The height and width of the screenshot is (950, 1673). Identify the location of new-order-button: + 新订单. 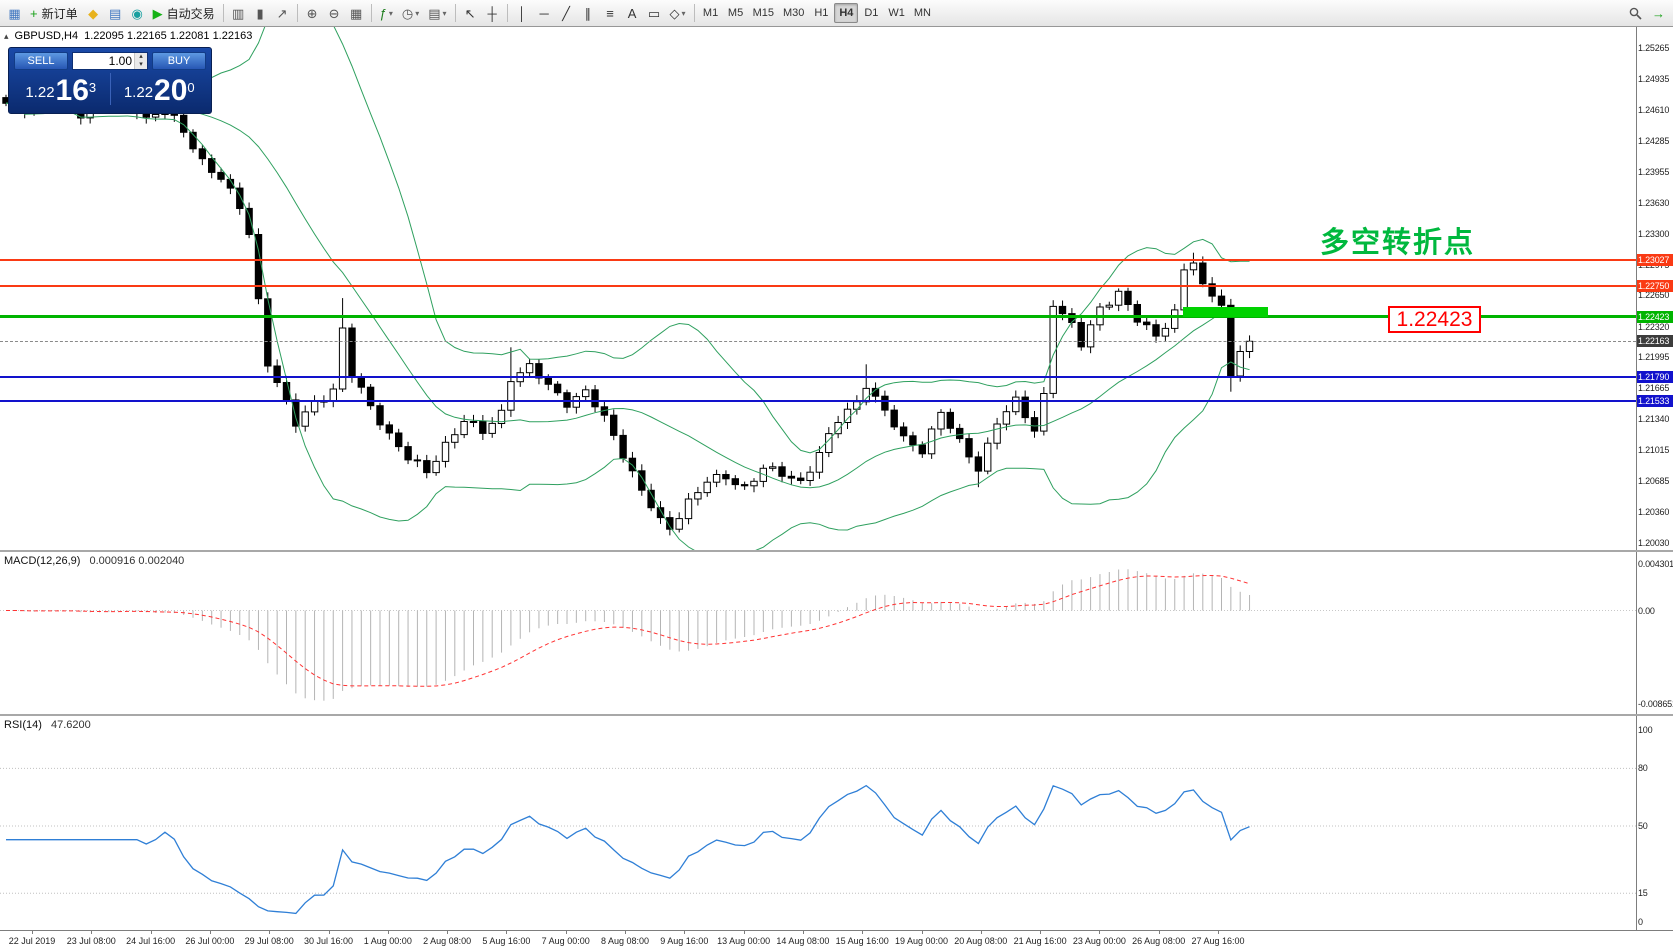
(54, 13).